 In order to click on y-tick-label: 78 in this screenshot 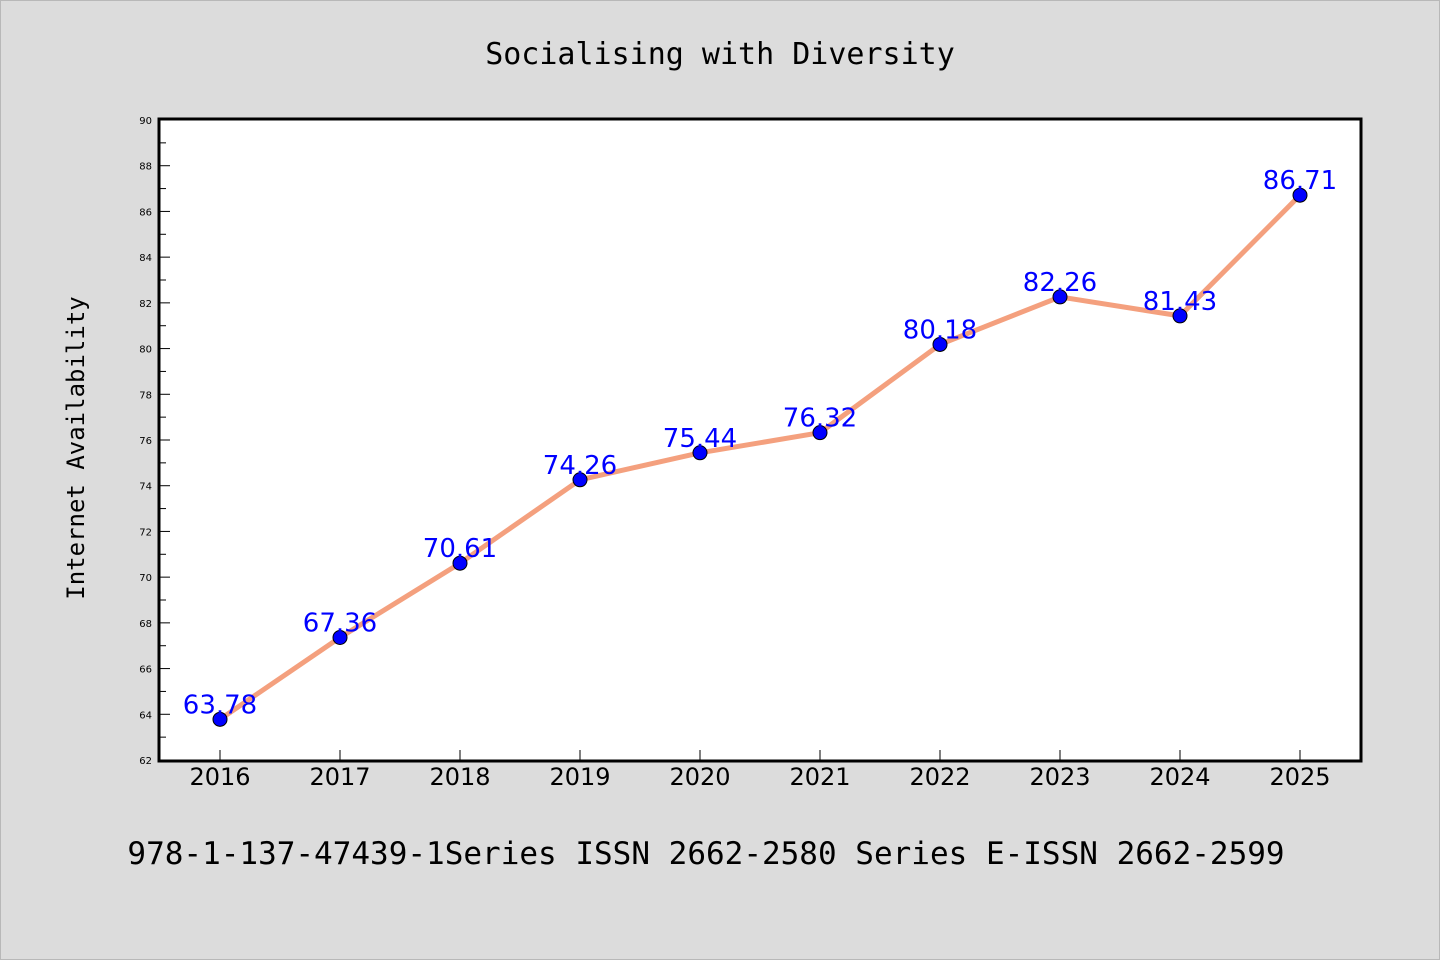, I will do `click(145, 395)`.